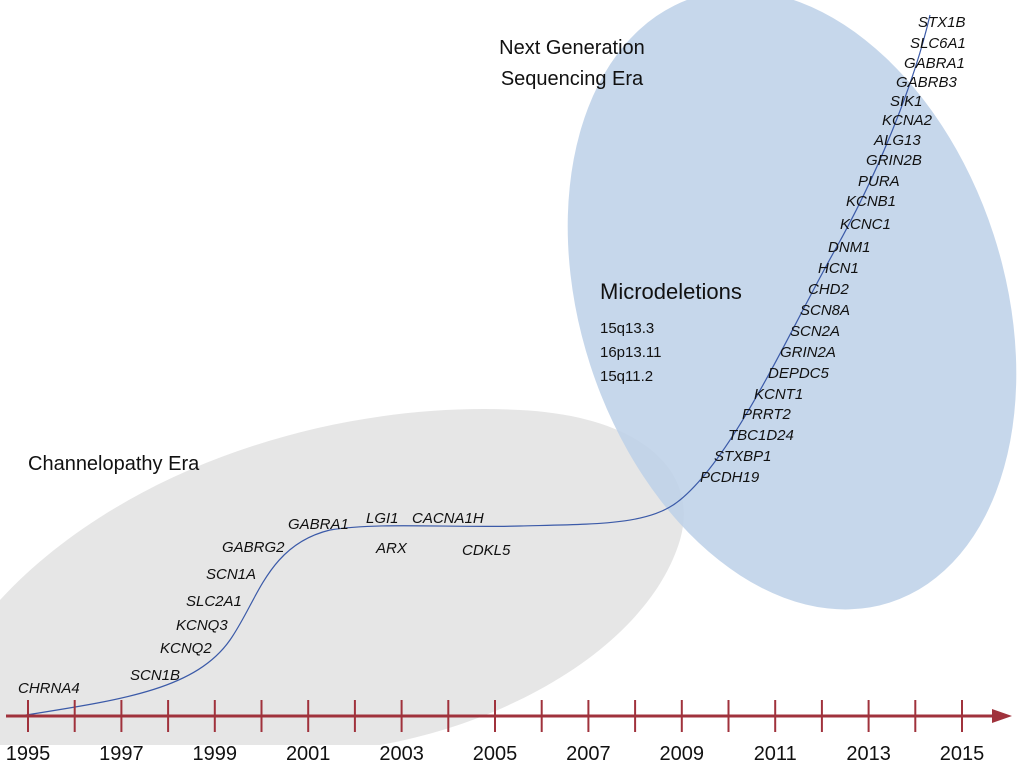 The height and width of the screenshot is (769, 1024). I want to click on gene-label: PCDH19, so click(730, 477).